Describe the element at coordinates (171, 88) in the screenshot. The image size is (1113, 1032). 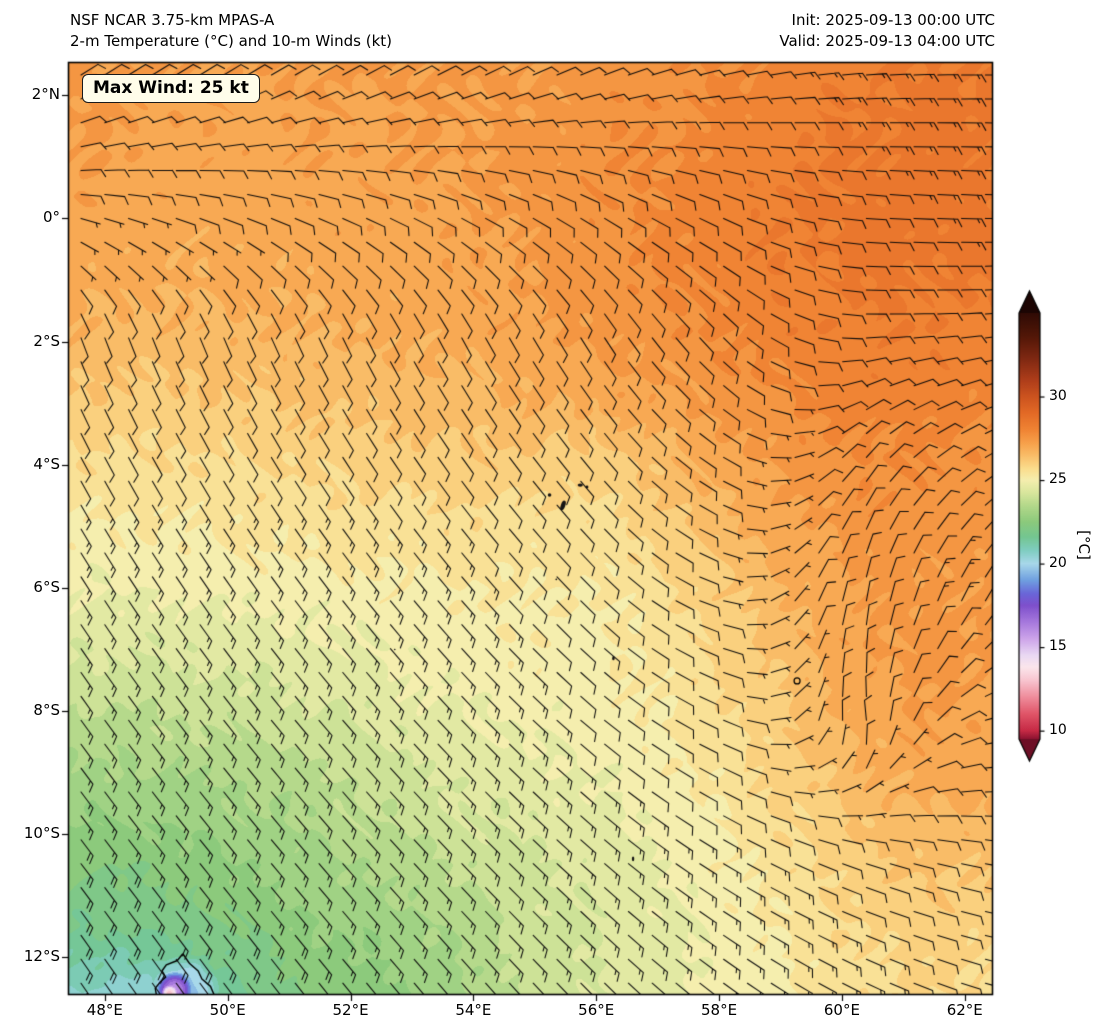
I see `max-wind-badge: Max Wind: 25 kt` at that location.